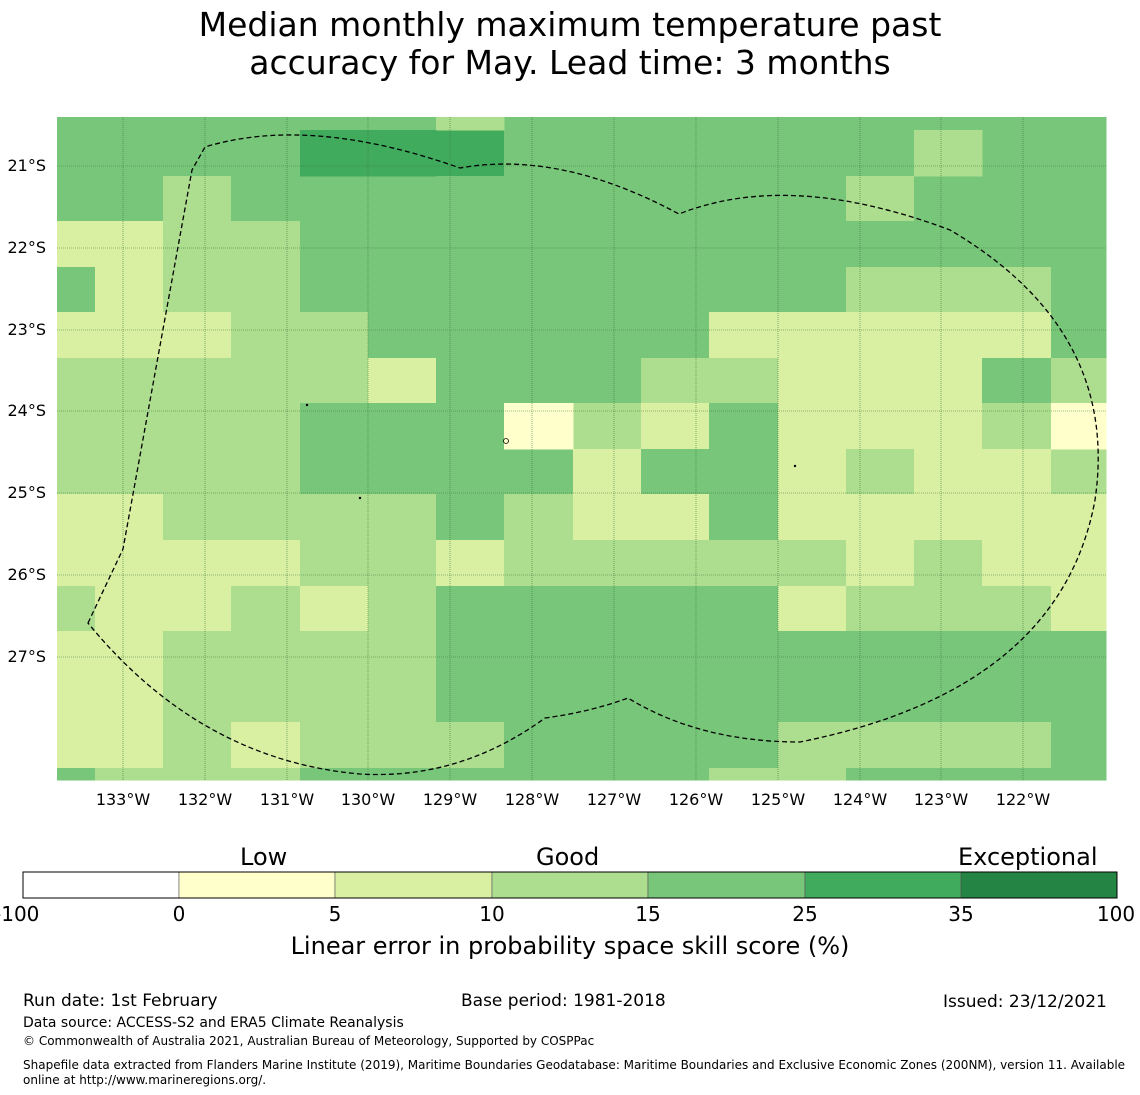 This screenshot has width=1140, height=1095. Describe the element at coordinates (179, 914) in the screenshot. I see `colorbar-tick: 0` at that location.